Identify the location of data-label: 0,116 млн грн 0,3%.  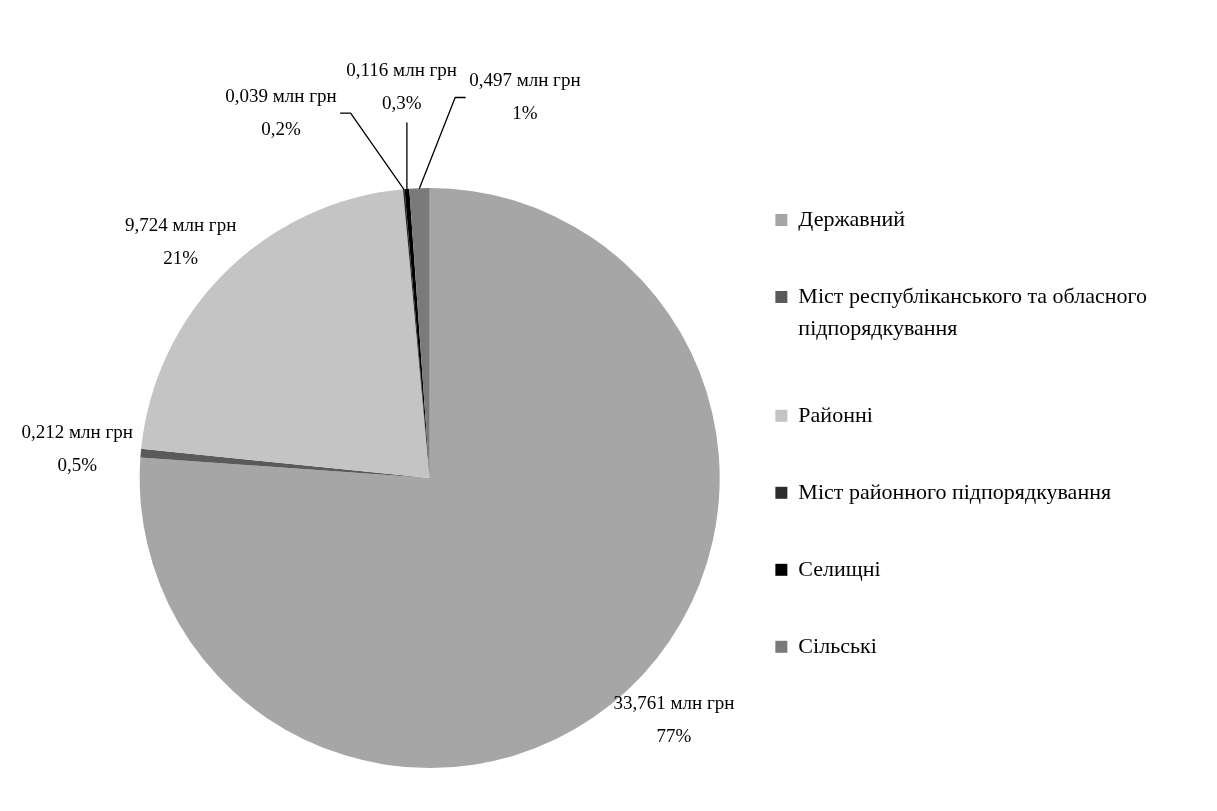
(402, 86).